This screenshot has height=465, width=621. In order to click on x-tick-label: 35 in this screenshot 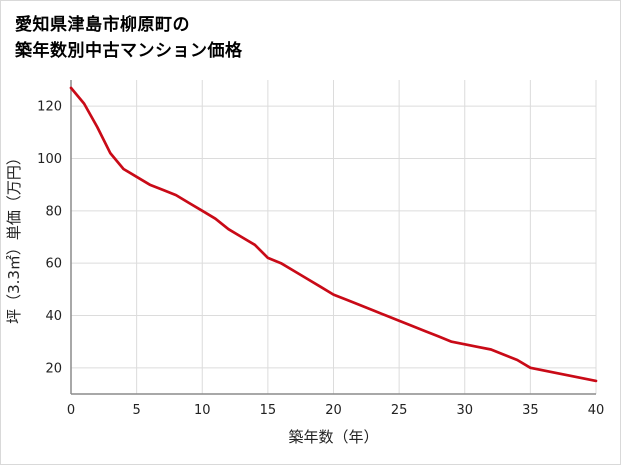, I will do `click(530, 410)`.